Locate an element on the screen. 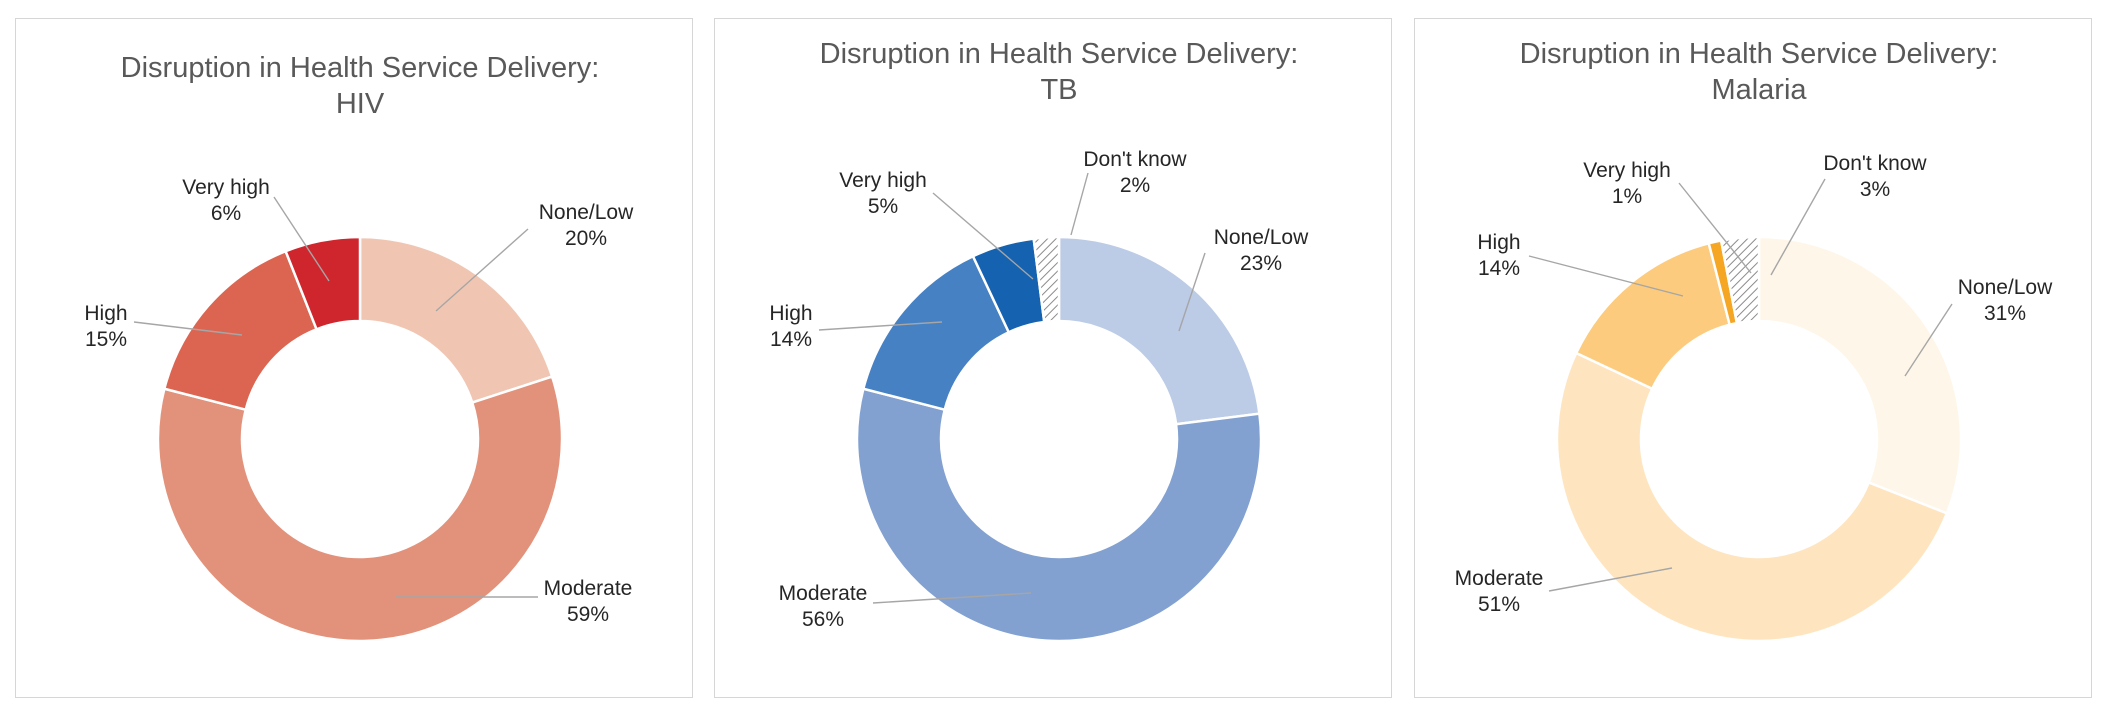  slice-percent-label: 59% is located at coordinates (588, 614).